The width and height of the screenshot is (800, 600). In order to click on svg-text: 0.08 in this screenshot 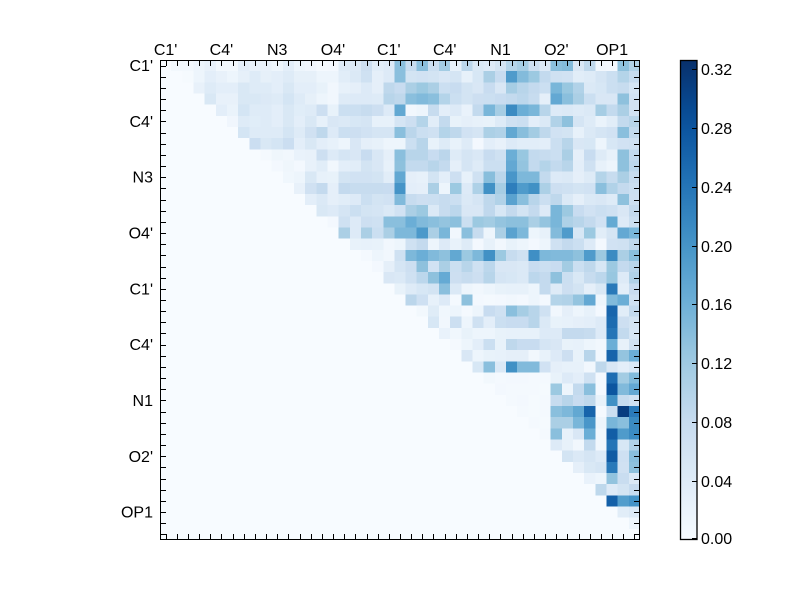, I will do `click(716, 423)`.